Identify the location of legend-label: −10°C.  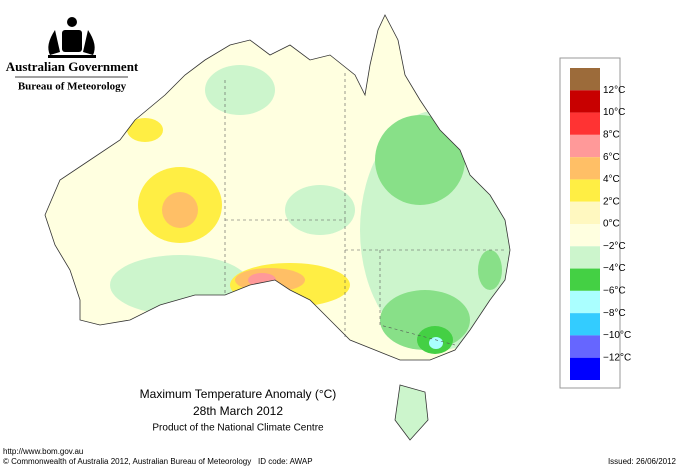
(617, 335).